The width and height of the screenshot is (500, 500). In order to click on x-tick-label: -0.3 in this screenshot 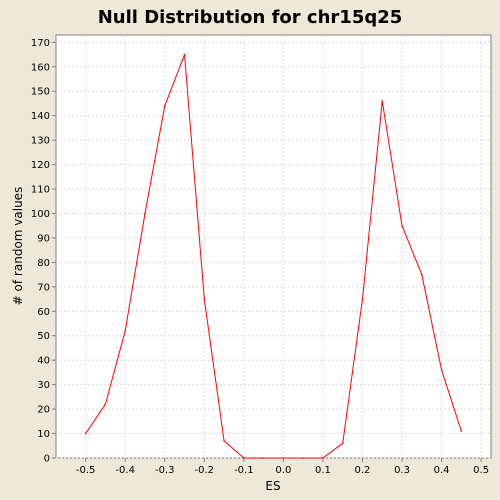, I will do `click(165, 470)`.